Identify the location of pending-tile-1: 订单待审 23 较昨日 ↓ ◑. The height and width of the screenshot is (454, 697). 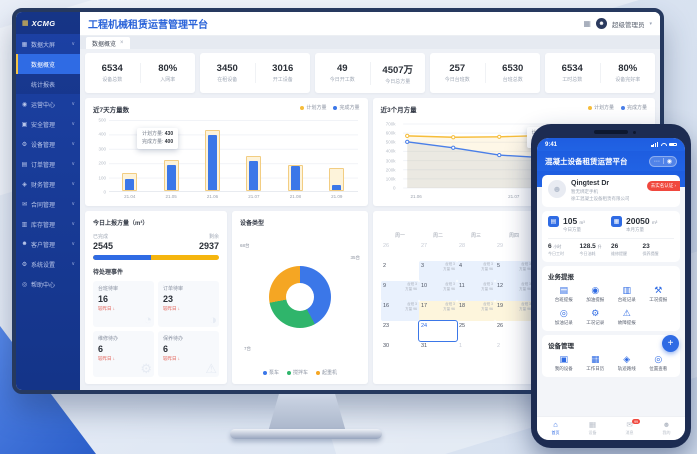
(188, 304).